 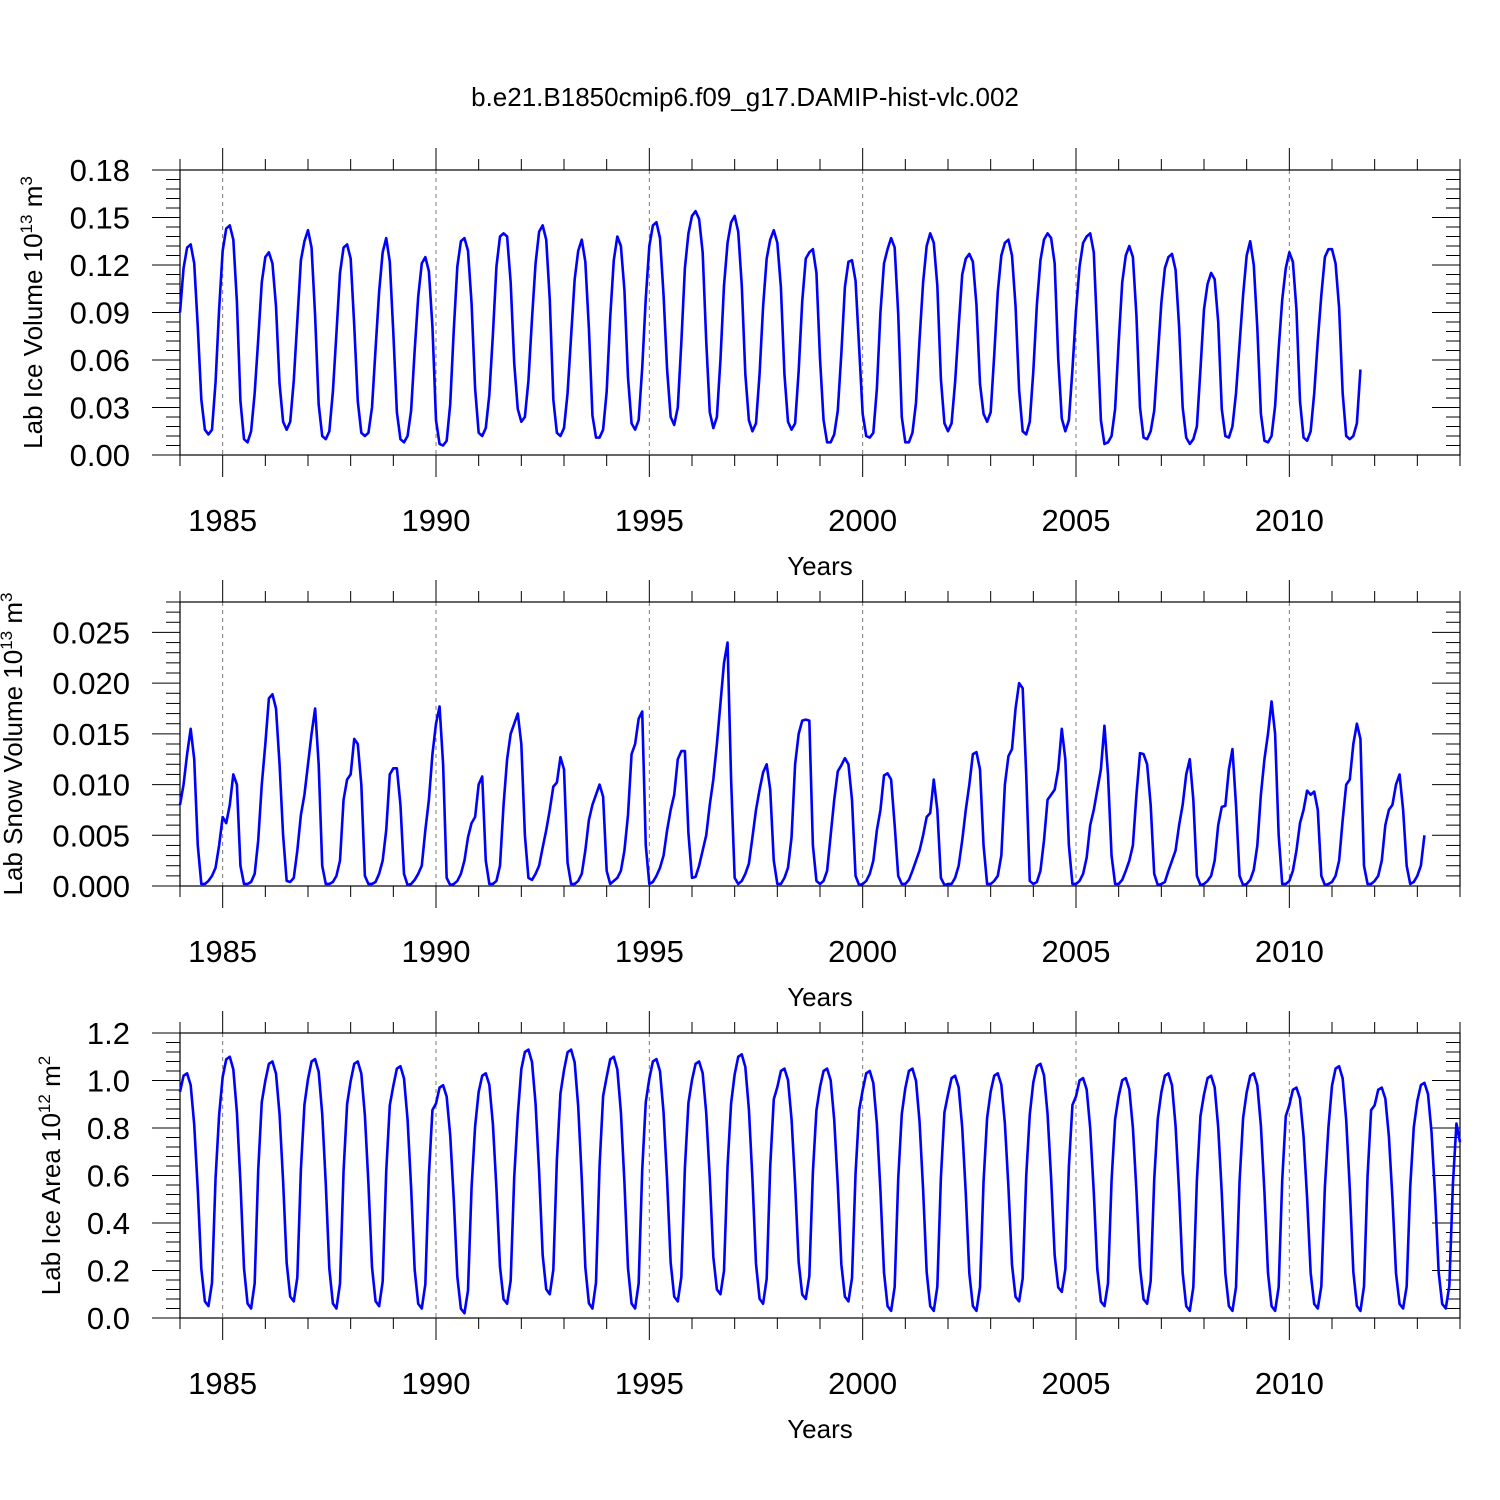 I want to click on y-tick-label: 0.09, so click(x=100, y=313).